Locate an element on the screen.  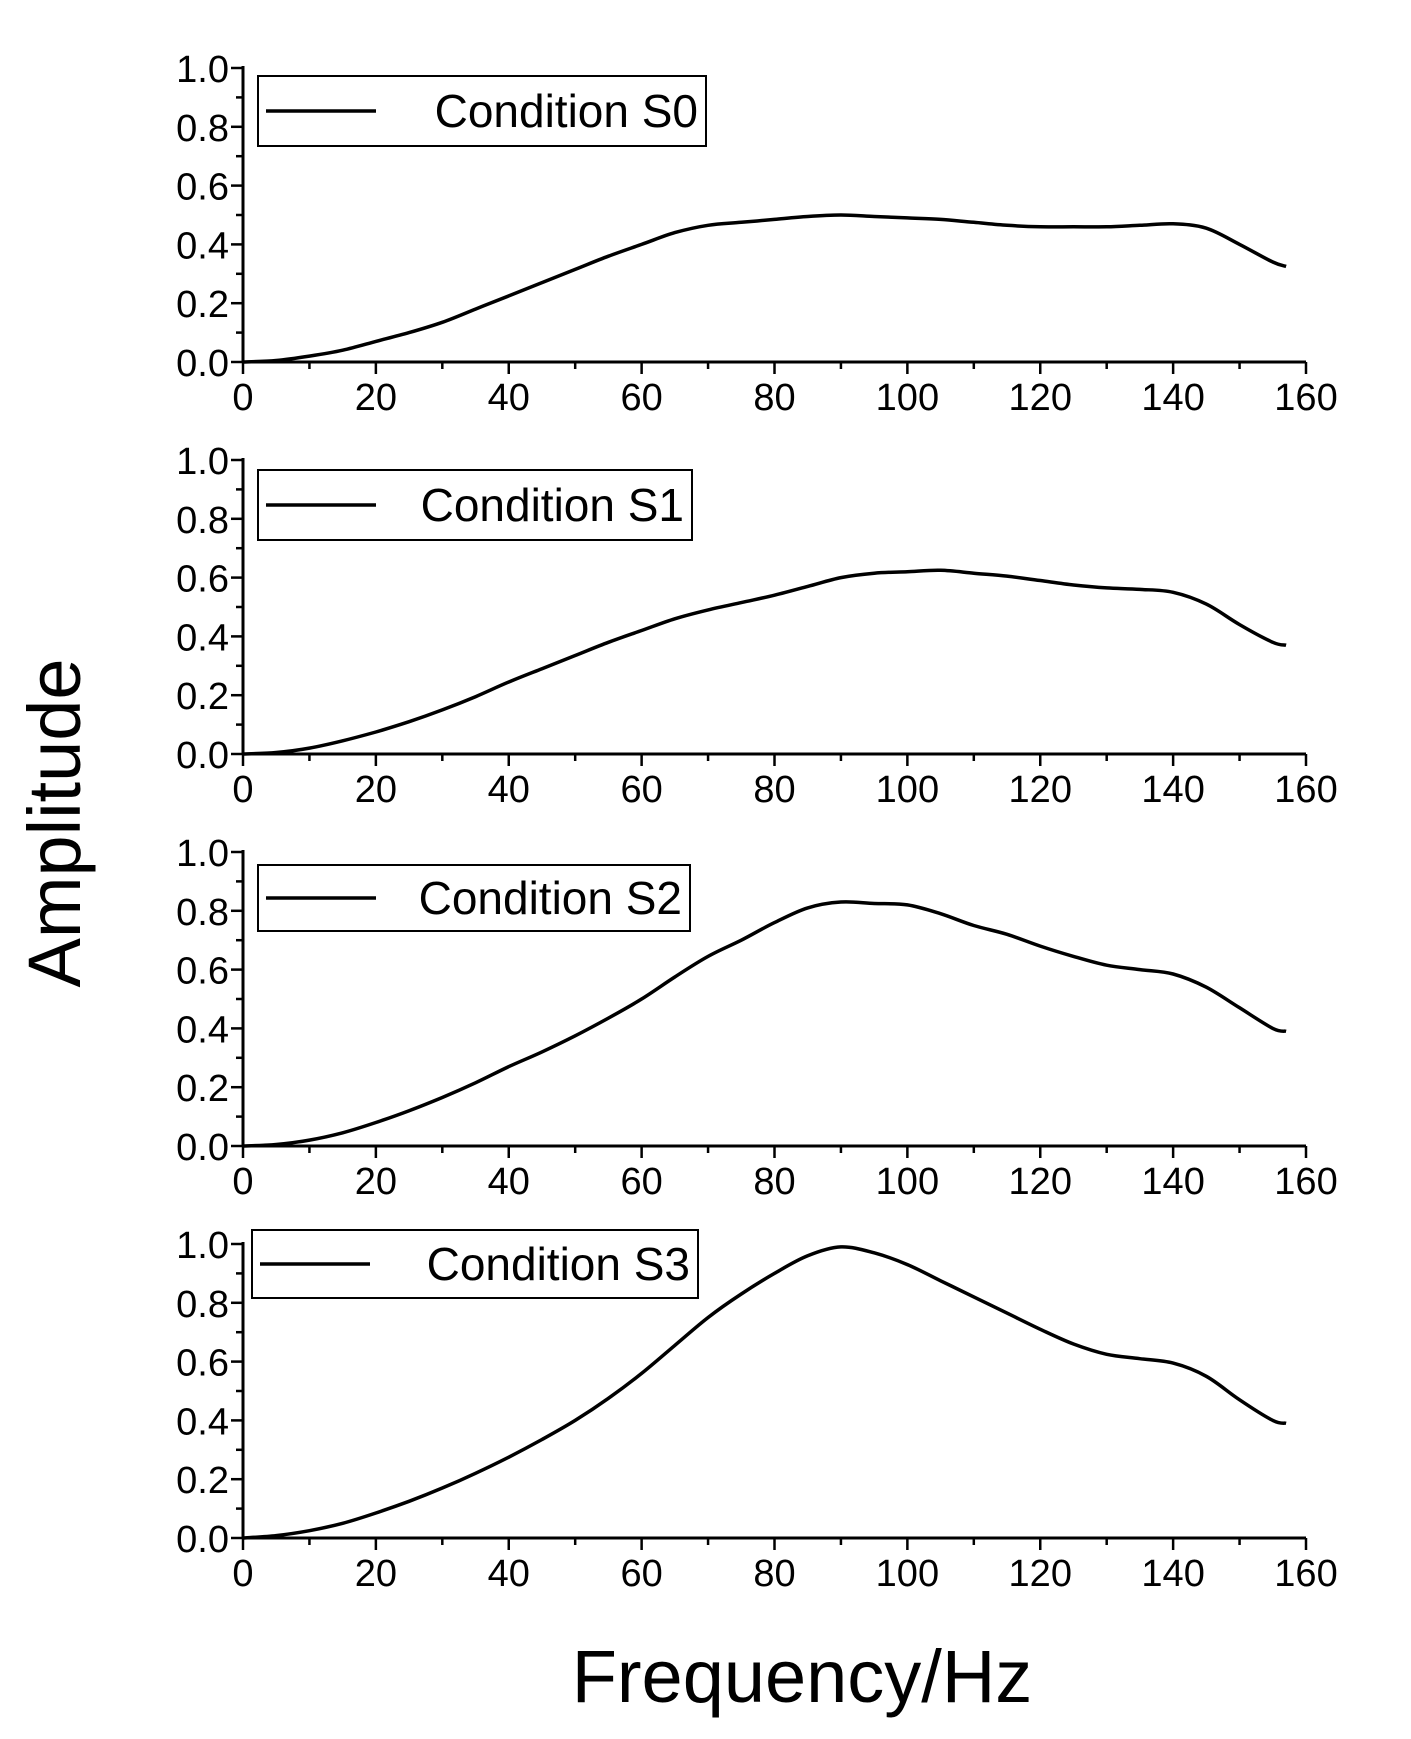
legend: Condition S0 is located at coordinates (482, 111).